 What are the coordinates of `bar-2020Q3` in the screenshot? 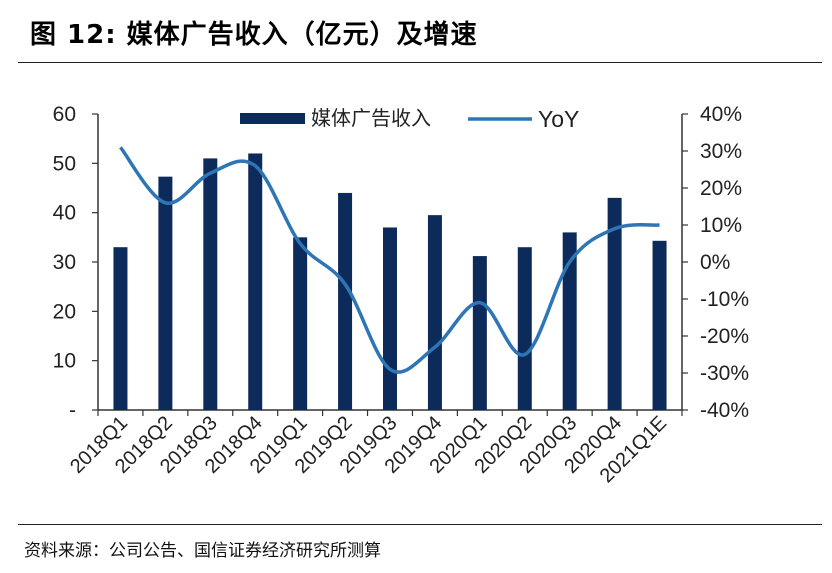 It's located at (569, 321).